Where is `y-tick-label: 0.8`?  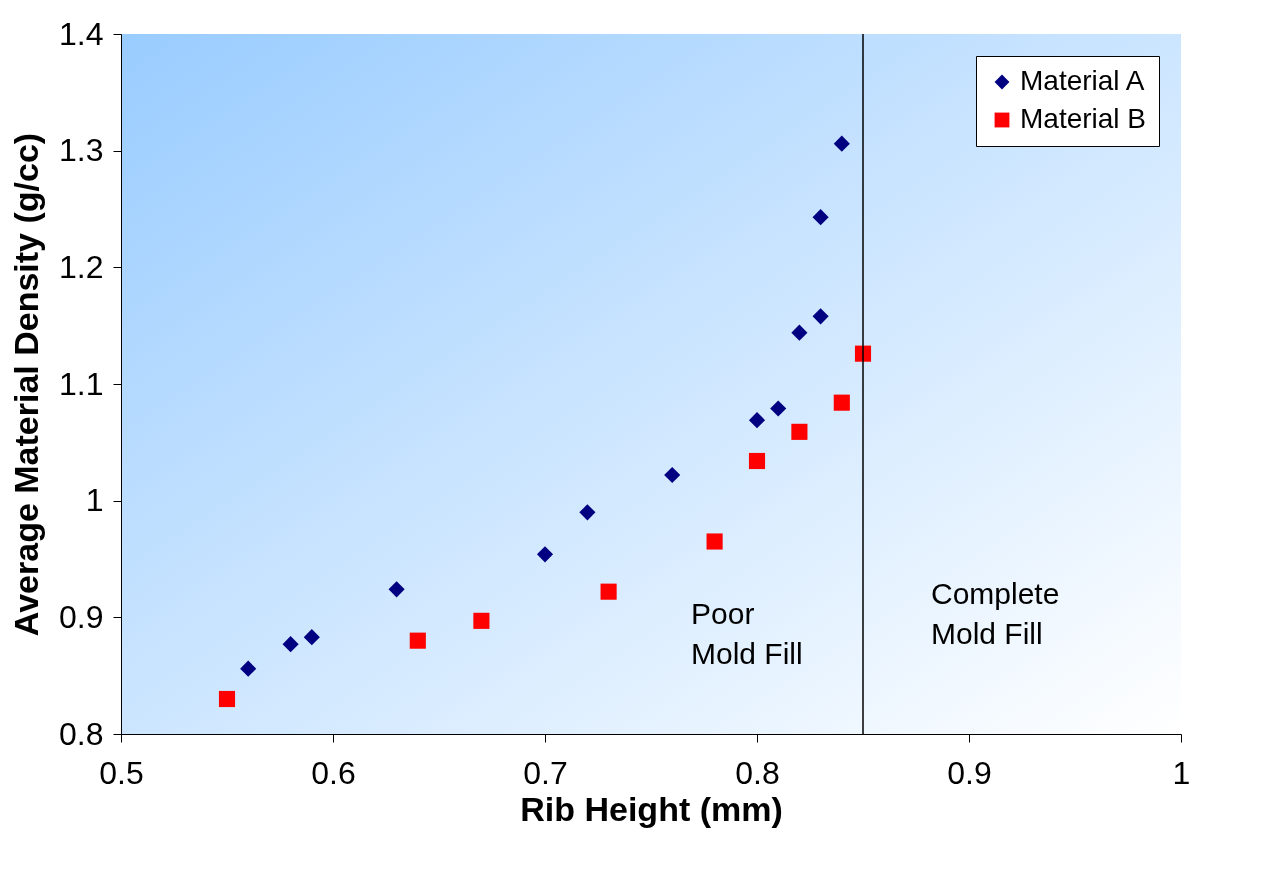
y-tick-label: 0.8 is located at coordinates (81, 733).